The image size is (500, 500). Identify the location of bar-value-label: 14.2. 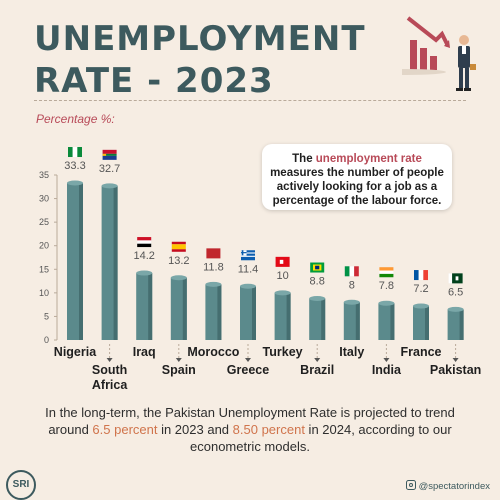
(143, 256).